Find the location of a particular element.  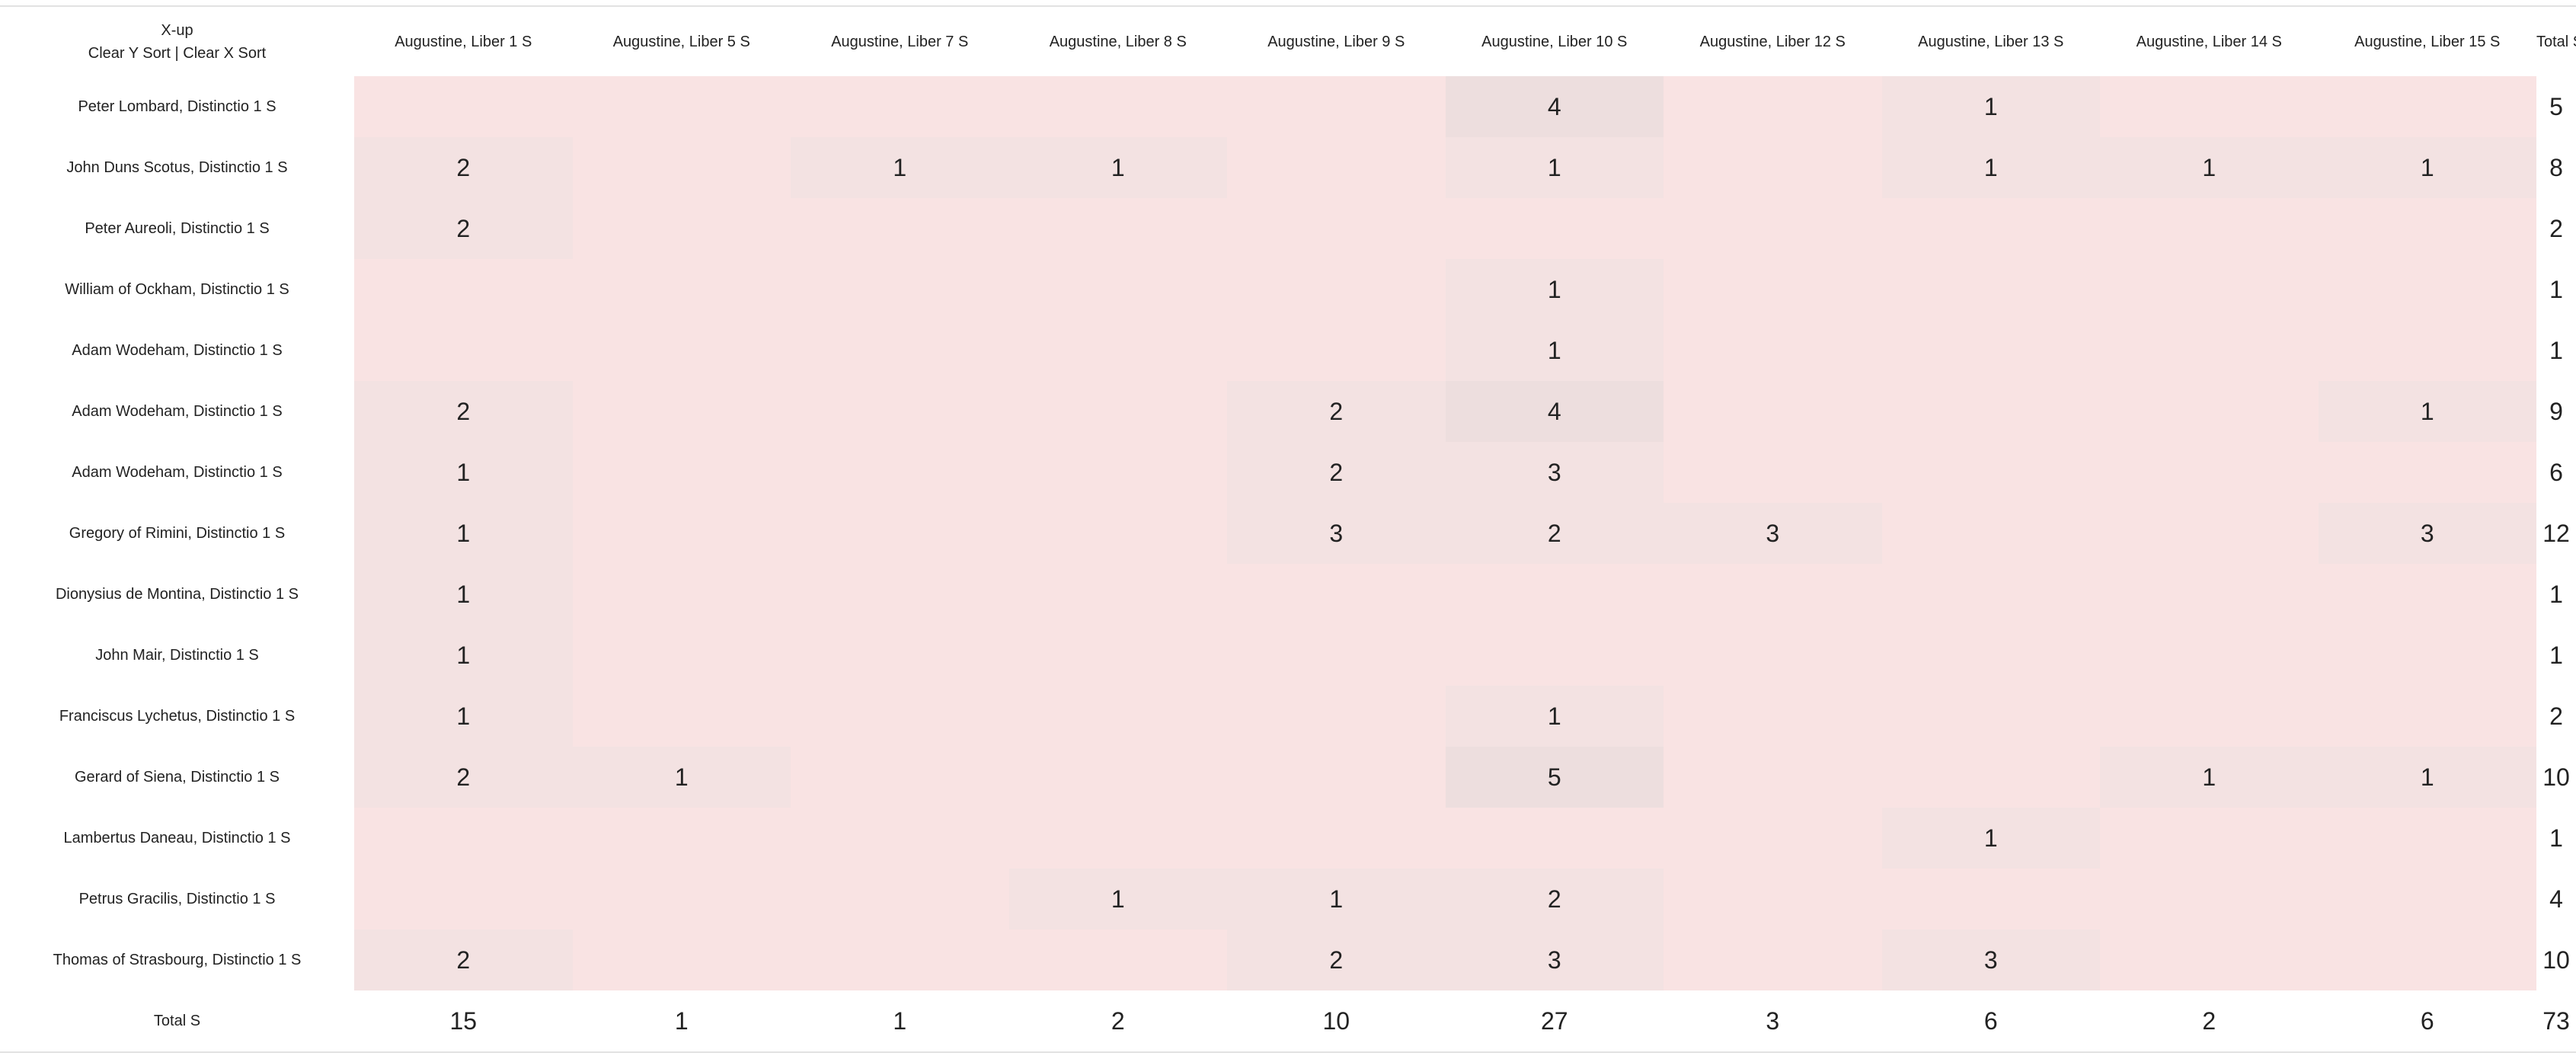

column-header: Augustine, Liber 12 S is located at coordinates (1773, 41).